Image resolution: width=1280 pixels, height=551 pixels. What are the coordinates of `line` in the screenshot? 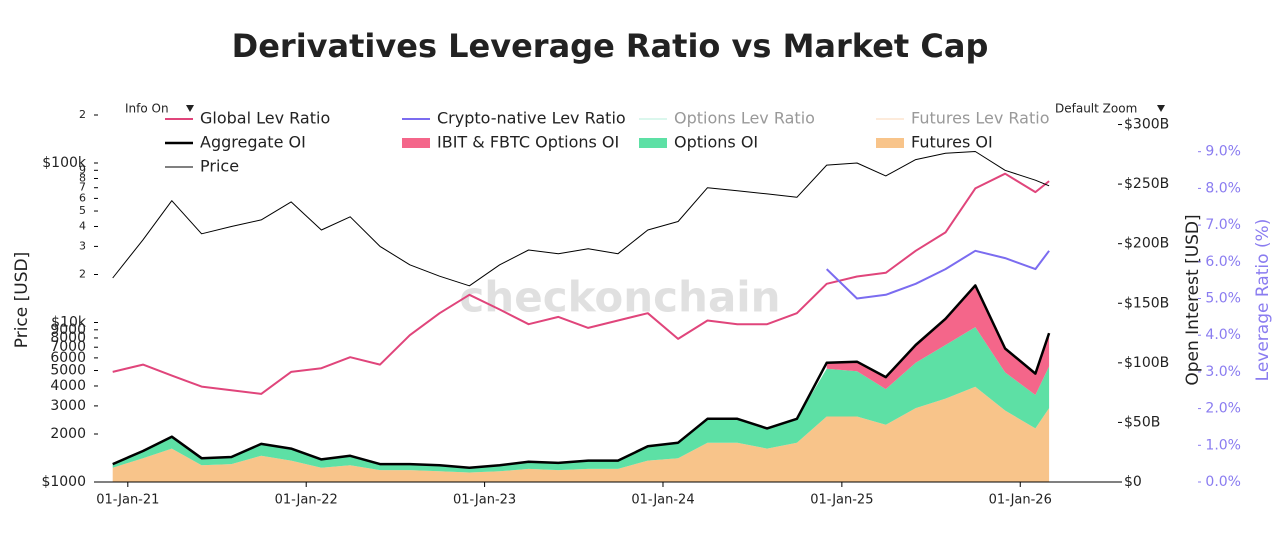 It's located at (938, 274).